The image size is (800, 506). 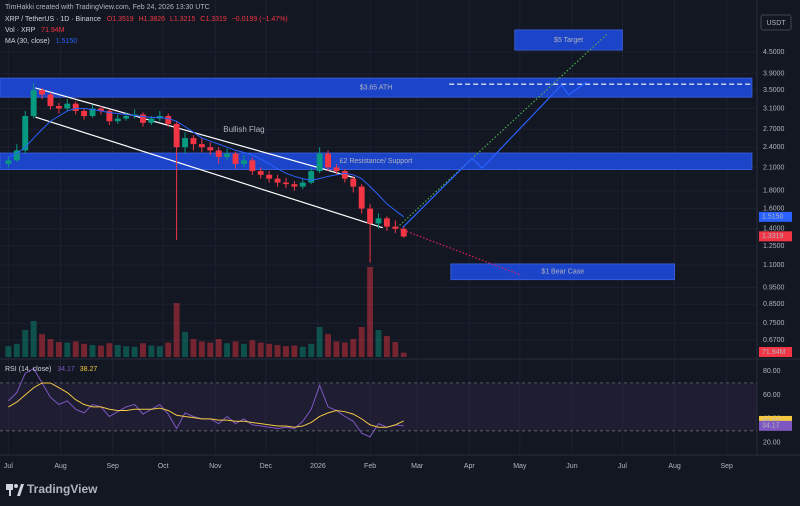 What do you see at coordinates (370, 466) in the screenshot?
I see `x-tick-label: Feb` at bounding box center [370, 466].